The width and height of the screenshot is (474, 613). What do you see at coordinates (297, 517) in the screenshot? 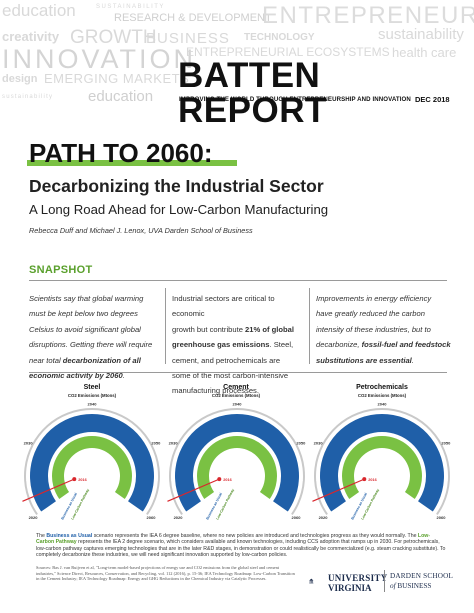
I see `gauge-scale-label: 2060` at bounding box center [297, 517].